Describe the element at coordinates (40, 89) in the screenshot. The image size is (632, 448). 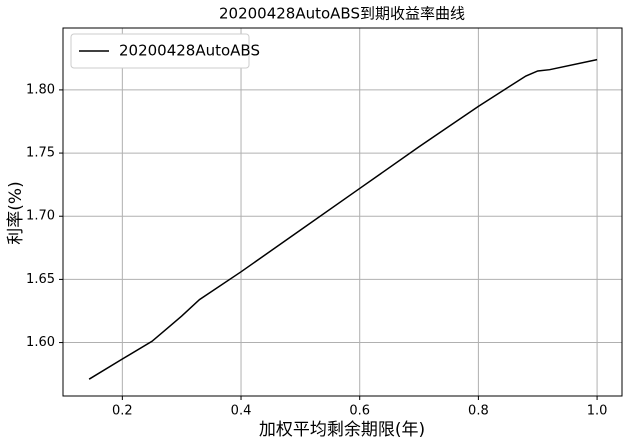
I see `y-tick-label: 1.80` at that location.